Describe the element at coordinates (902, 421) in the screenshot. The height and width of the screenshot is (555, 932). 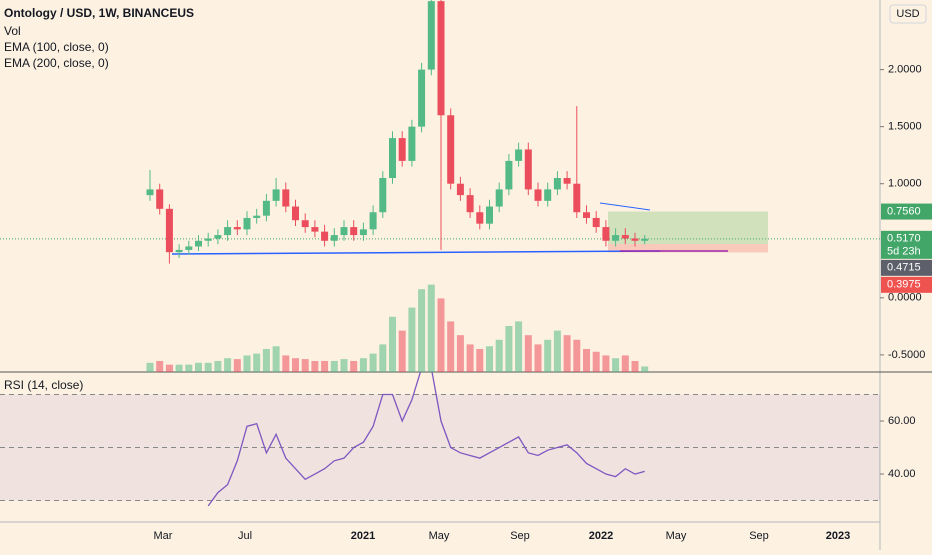
I see `rsi-tick-label: 60.00` at that location.